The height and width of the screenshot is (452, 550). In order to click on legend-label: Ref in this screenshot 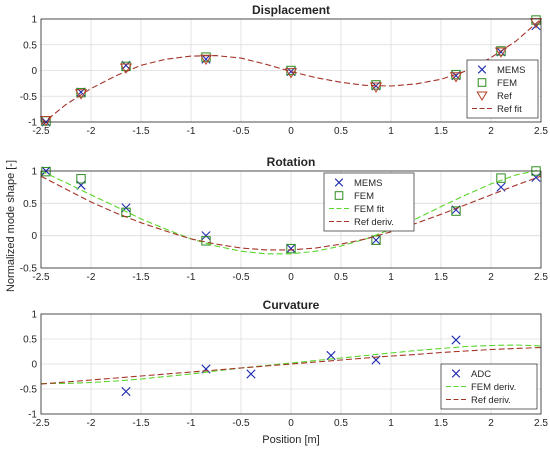, I will do `click(504, 96)`.